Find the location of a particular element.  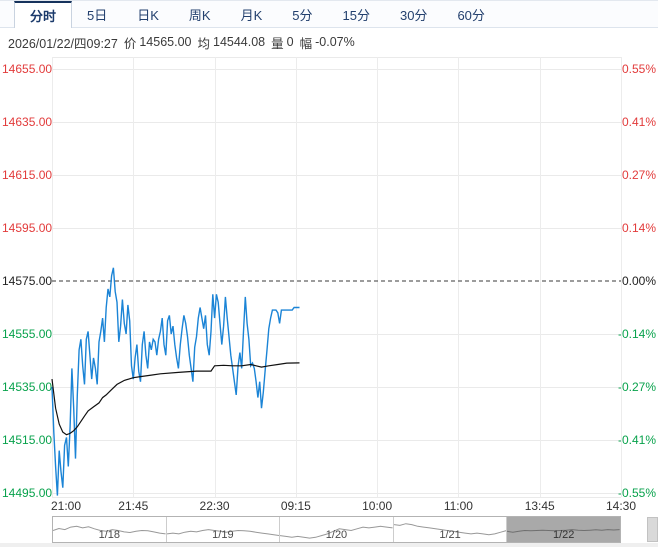

volume-label: 量 is located at coordinates (277, 43).